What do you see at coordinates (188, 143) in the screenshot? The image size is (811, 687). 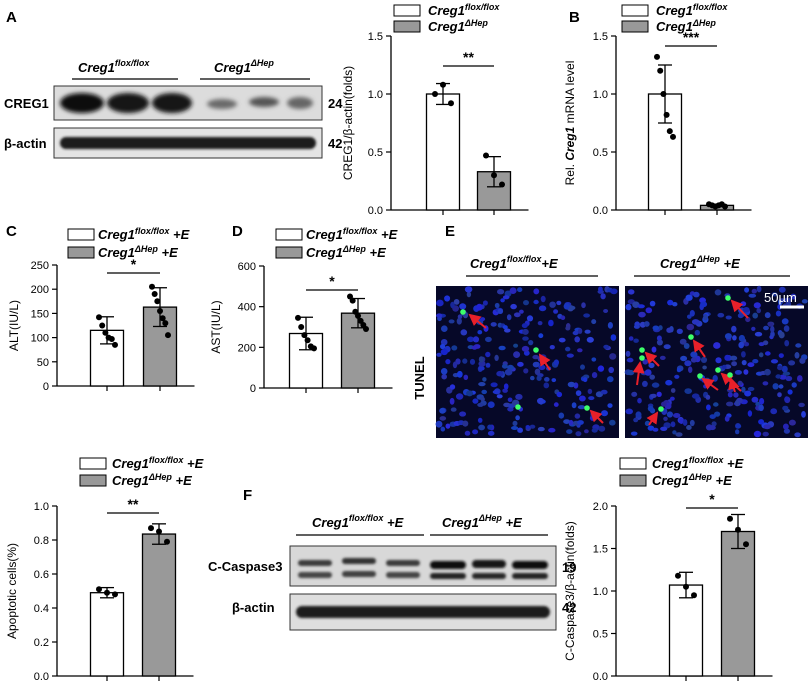 I see `actin-bands-a` at bounding box center [188, 143].